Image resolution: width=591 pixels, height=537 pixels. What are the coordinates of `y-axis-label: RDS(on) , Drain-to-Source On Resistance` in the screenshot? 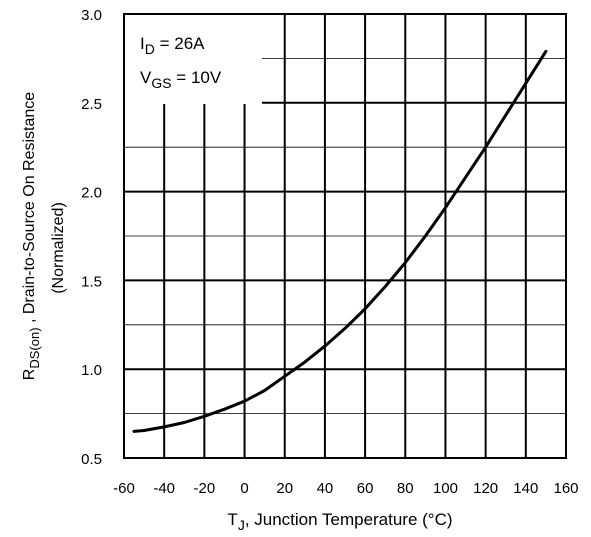 It's located at (31, 236).